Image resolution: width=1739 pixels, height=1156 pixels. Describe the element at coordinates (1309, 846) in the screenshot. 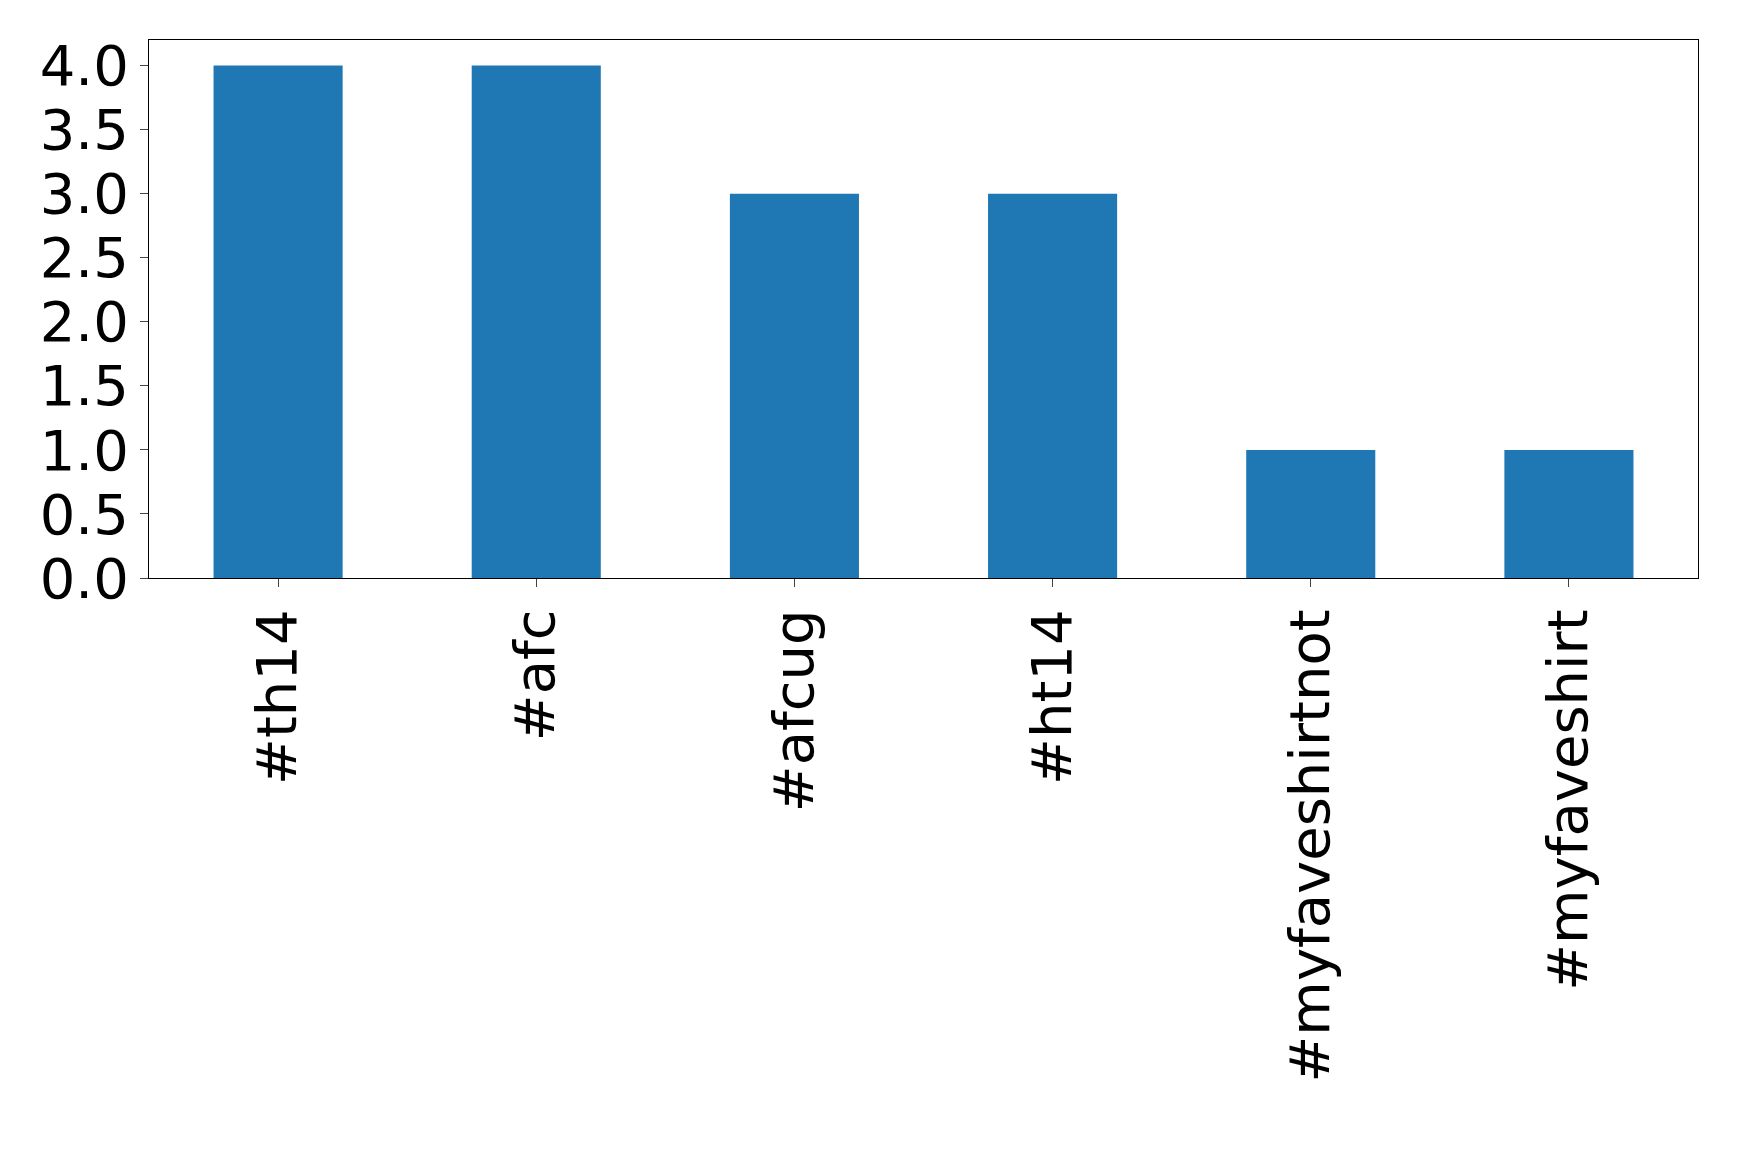

I see `x-tick-label: #myfaveshirtnot` at that location.